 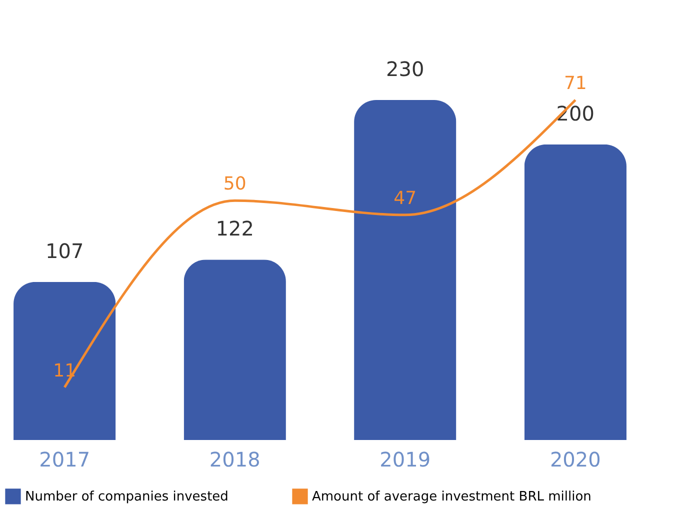 What do you see at coordinates (64, 460) in the screenshot?
I see `x-tick-label: 2017` at bounding box center [64, 460].